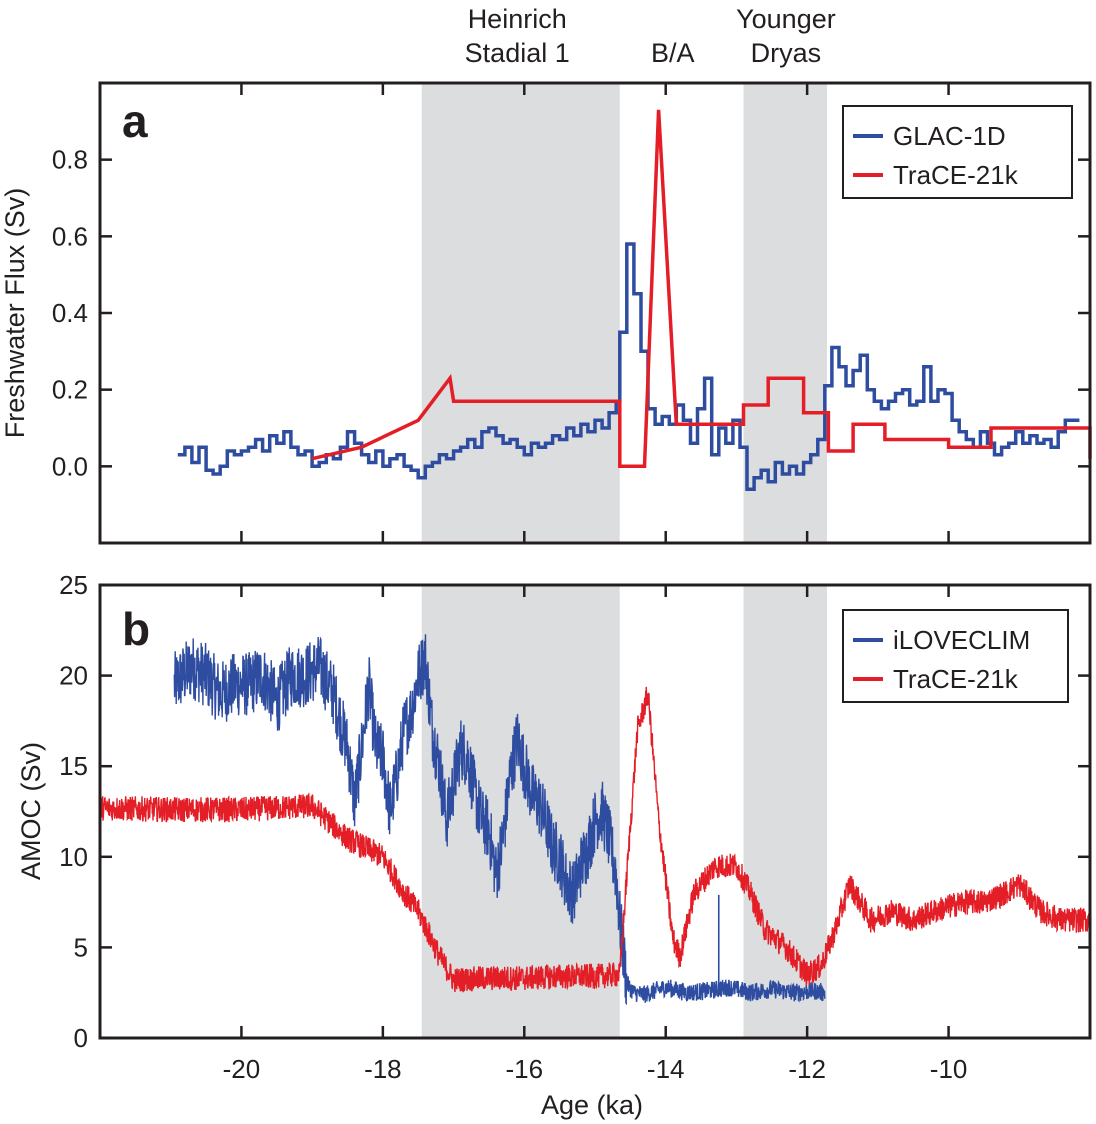 This screenshot has width=1096, height=1124. What do you see at coordinates (70, 313) in the screenshot?
I see `y-tick-label-a: 0.4` at bounding box center [70, 313].